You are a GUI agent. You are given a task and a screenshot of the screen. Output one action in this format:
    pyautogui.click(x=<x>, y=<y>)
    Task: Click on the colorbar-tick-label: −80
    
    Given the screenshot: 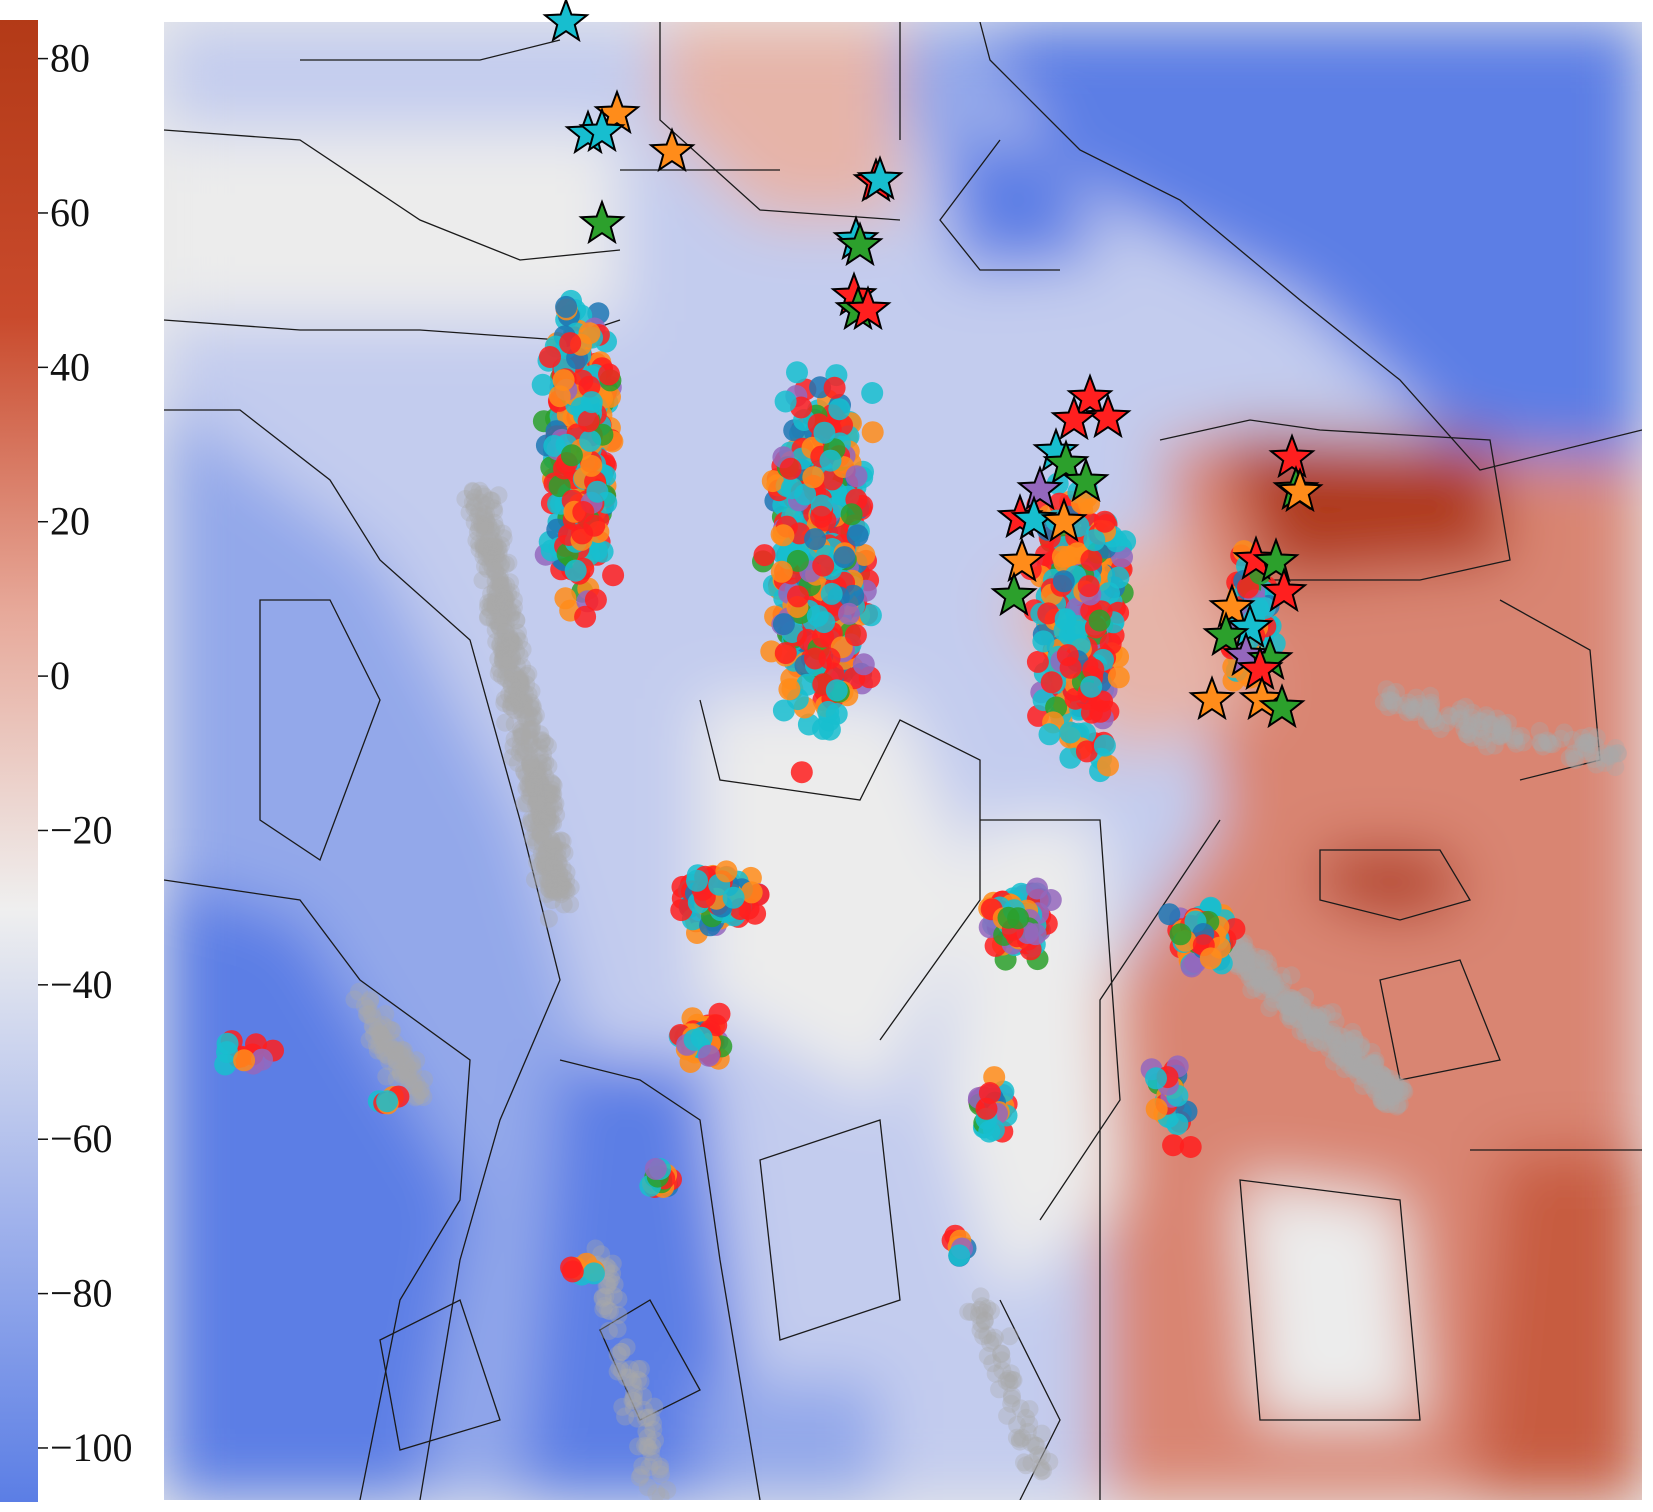 What is the action you would take?
    pyautogui.click(x=81, y=1293)
    